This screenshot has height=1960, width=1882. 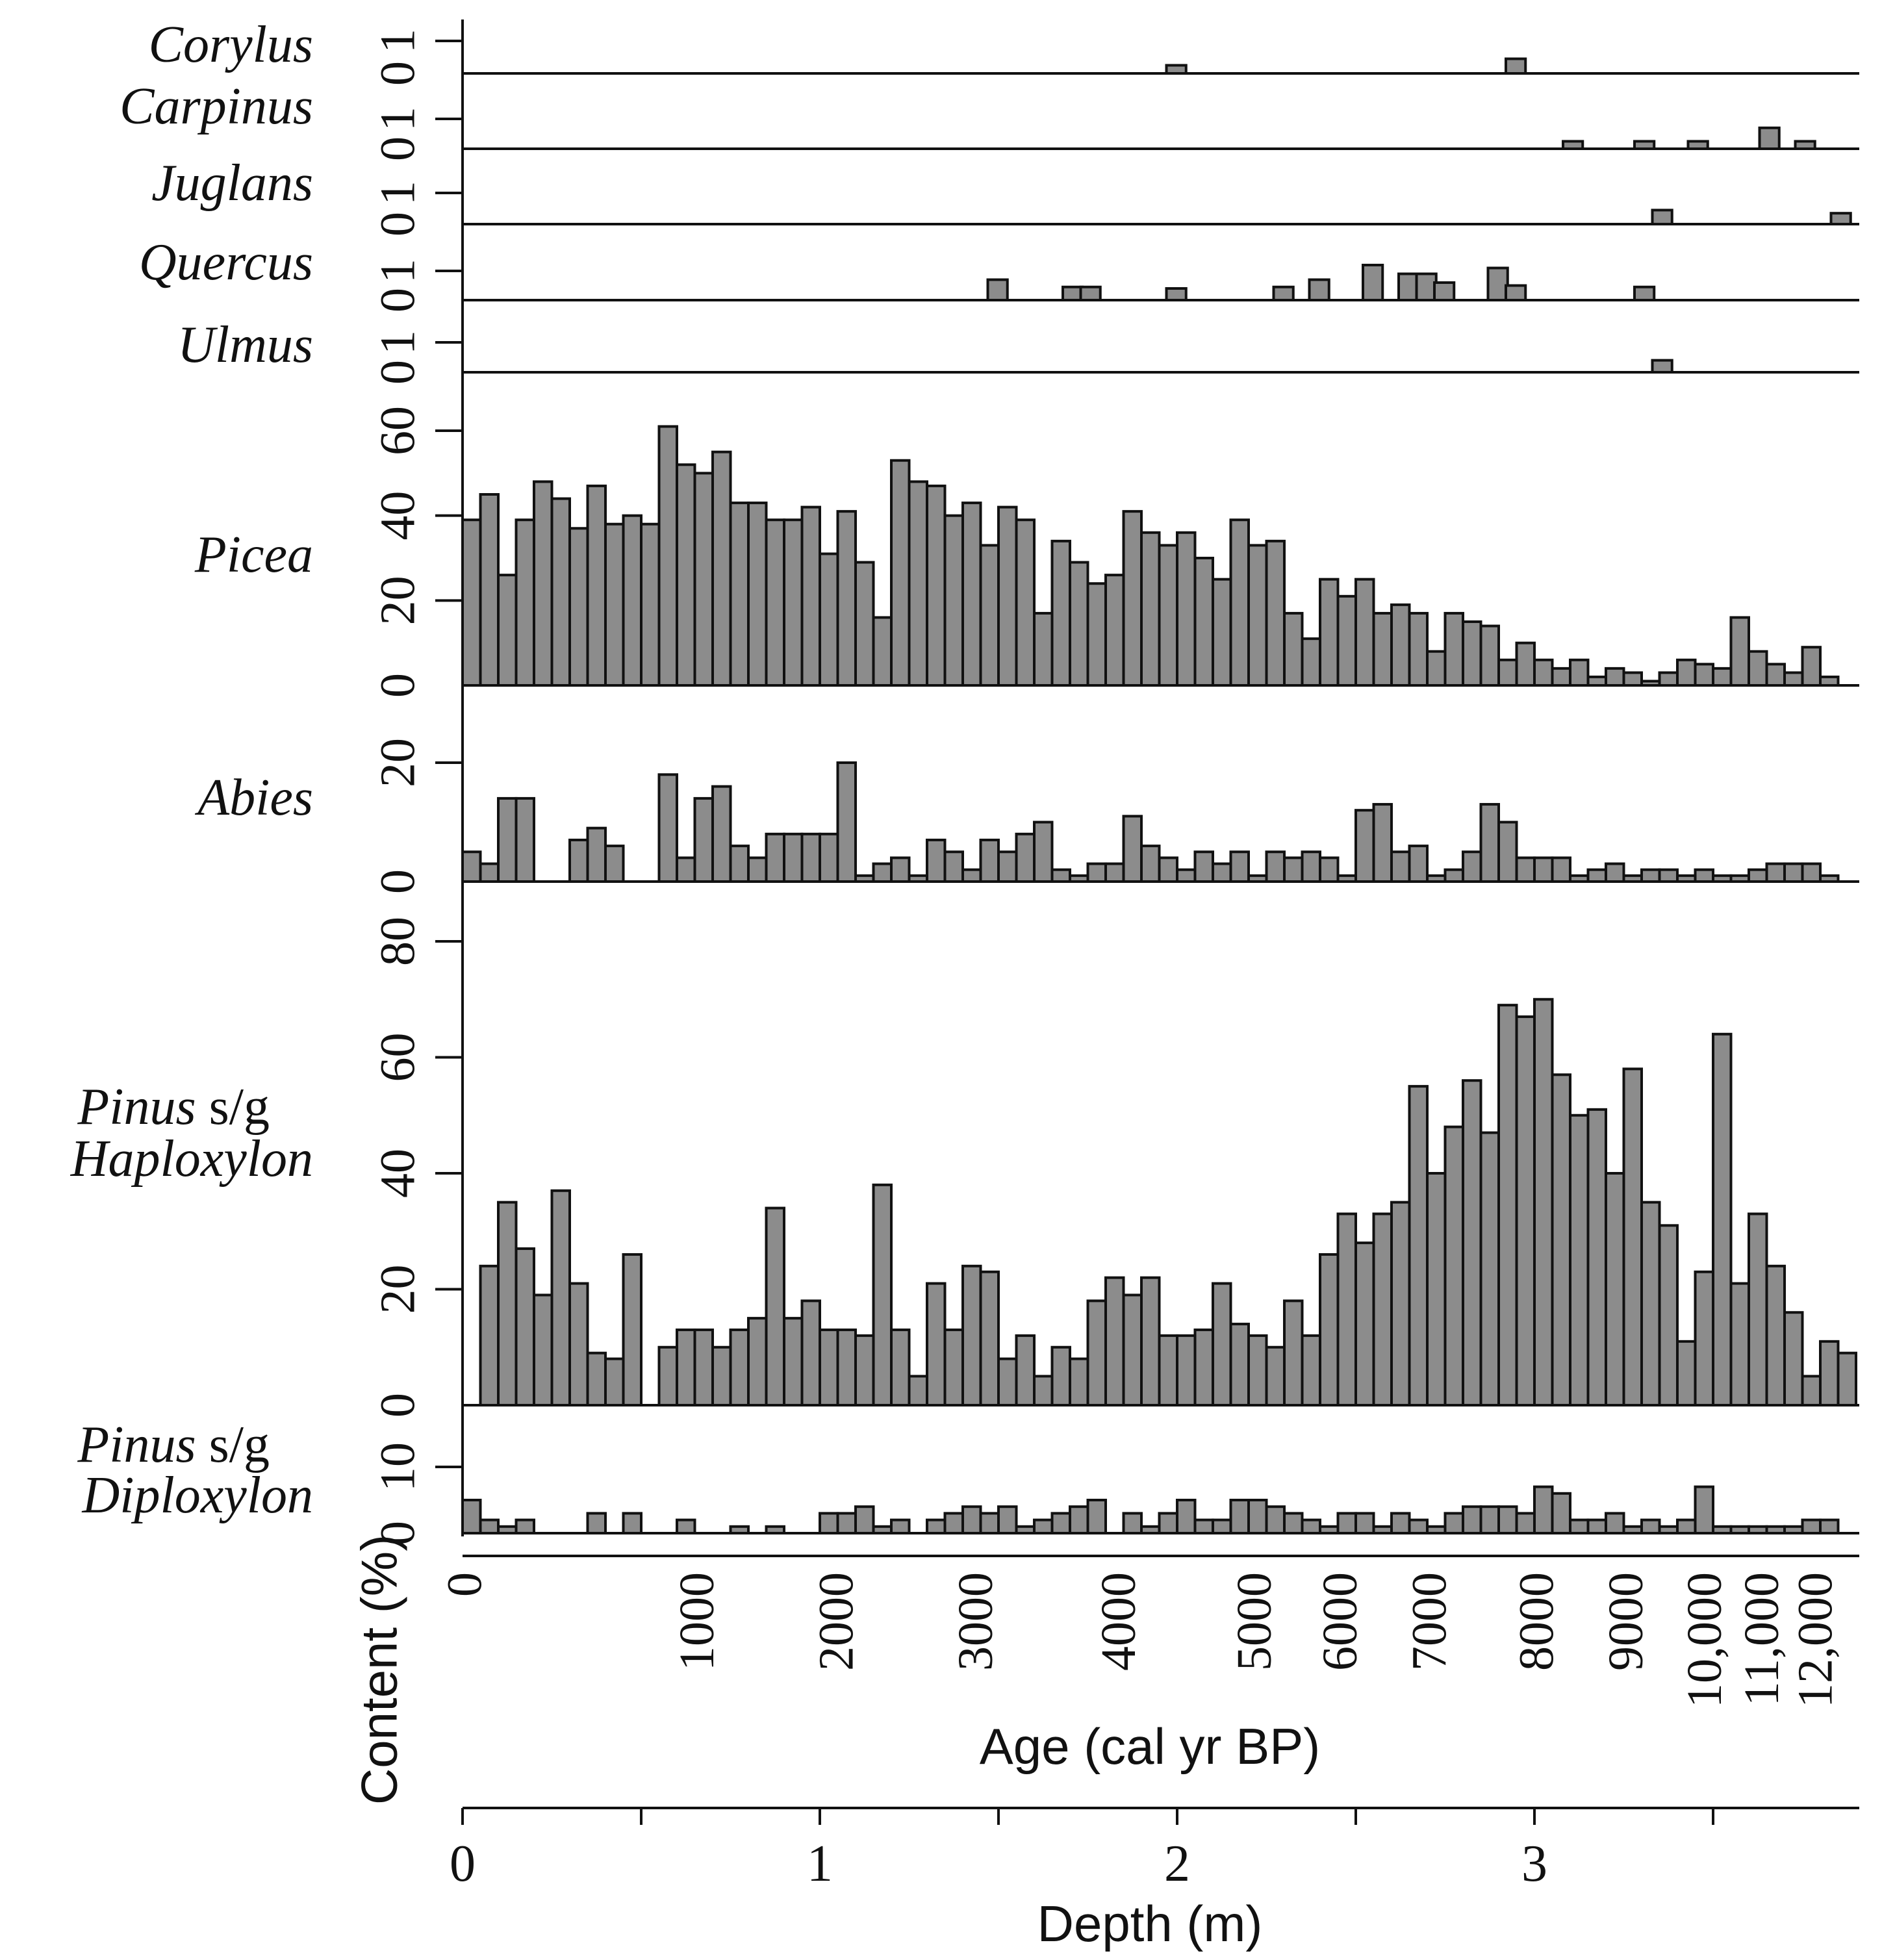 I want to click on depth-tick-label: 0, so click(x=463, y=1863).